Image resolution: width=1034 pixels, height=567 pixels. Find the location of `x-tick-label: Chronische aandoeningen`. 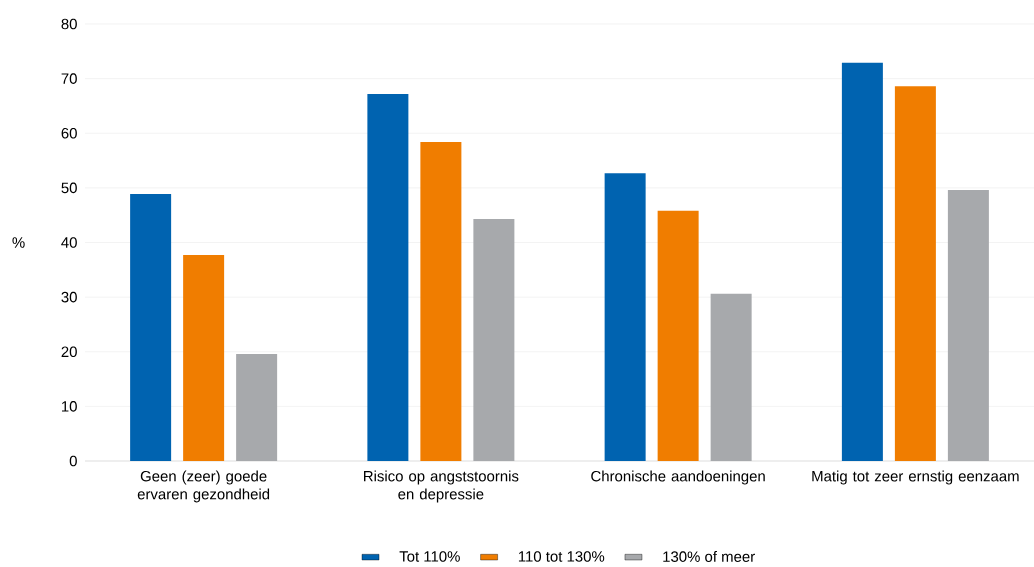

x-tick-label: Chronische aandoeningen is located at coordinates (678, 477).